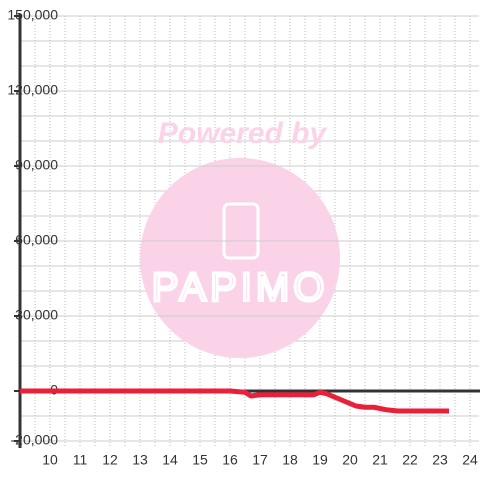  What do you see at coordinates (243, 133) in the screenshot?
I see `watermark-text: Powered by` at bounding box center [243, 133].